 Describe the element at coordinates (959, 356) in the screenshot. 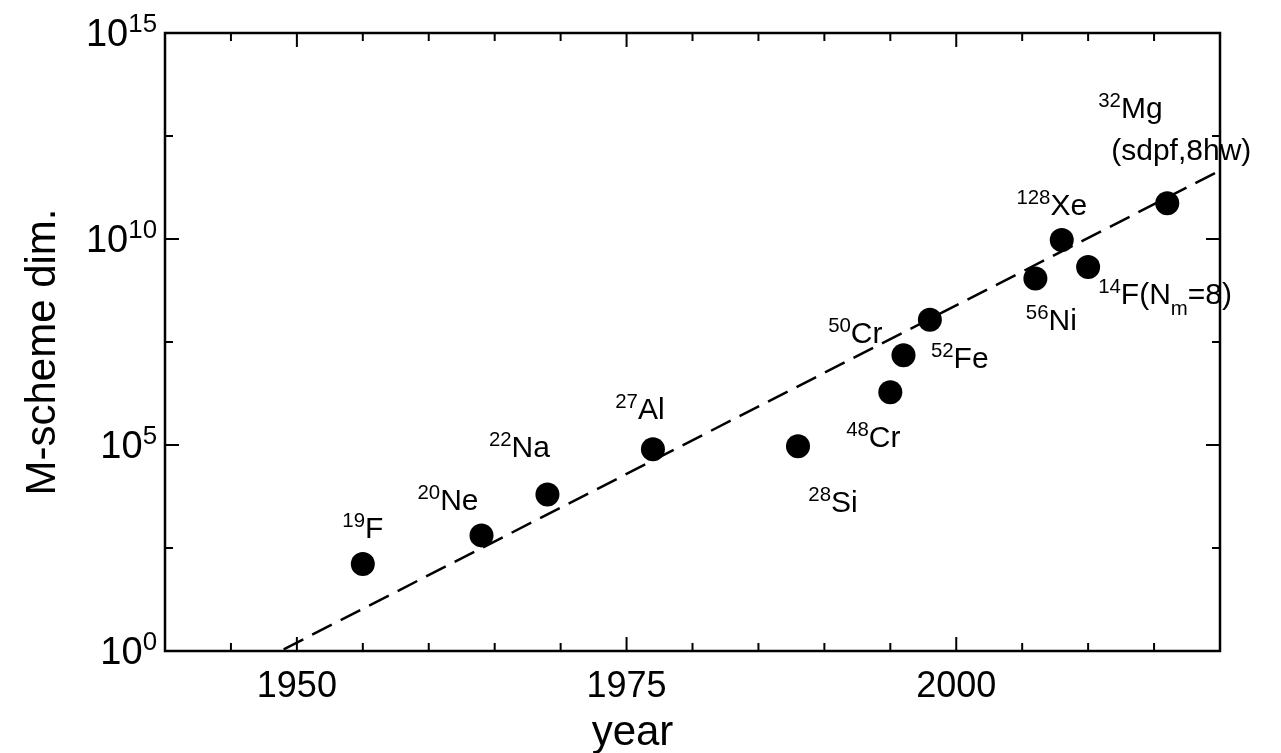

I see `annotation: $^{52}$Fe` at that location.